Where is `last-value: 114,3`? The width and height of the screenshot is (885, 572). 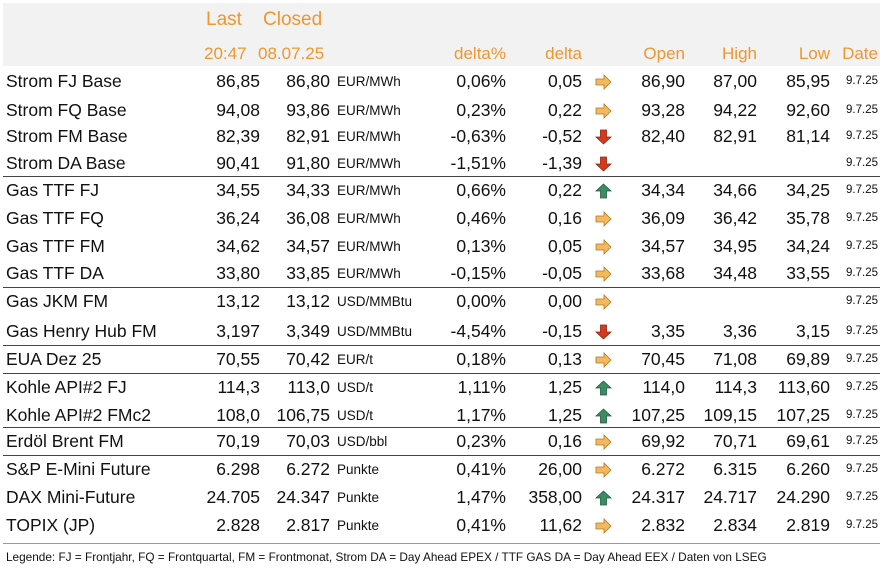
last-value: 114,3 is located at coordinates (239, 387).